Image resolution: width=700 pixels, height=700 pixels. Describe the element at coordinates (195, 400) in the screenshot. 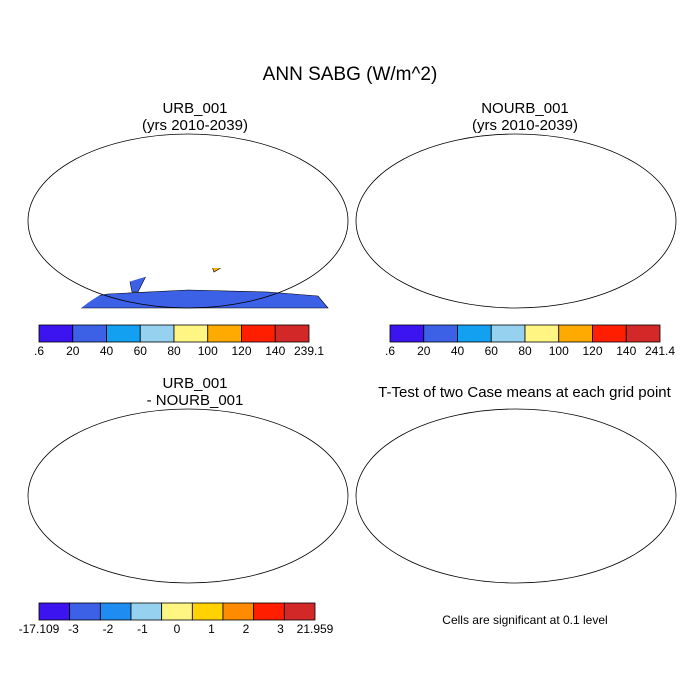

I see `panel-diff-title-line2: - NOURB_001` at that location.